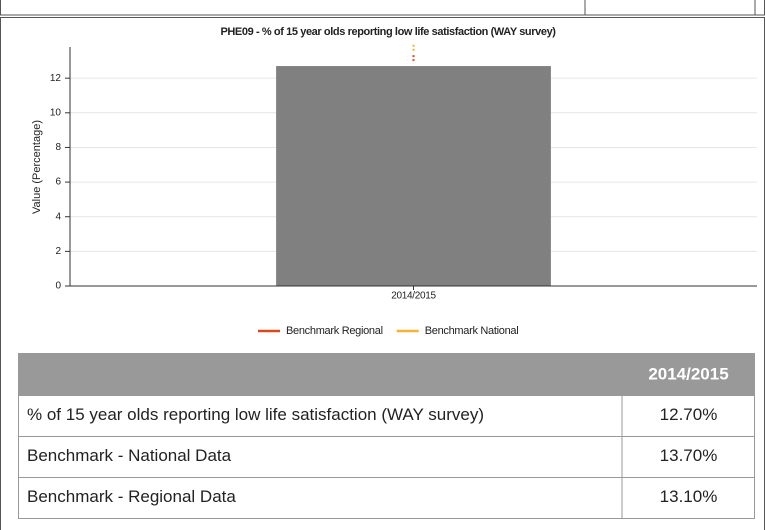  What do you see at coordinates (689, 496) in the screenshot?
I see `row-value: 13.10%` at bounding box center [689, 496].